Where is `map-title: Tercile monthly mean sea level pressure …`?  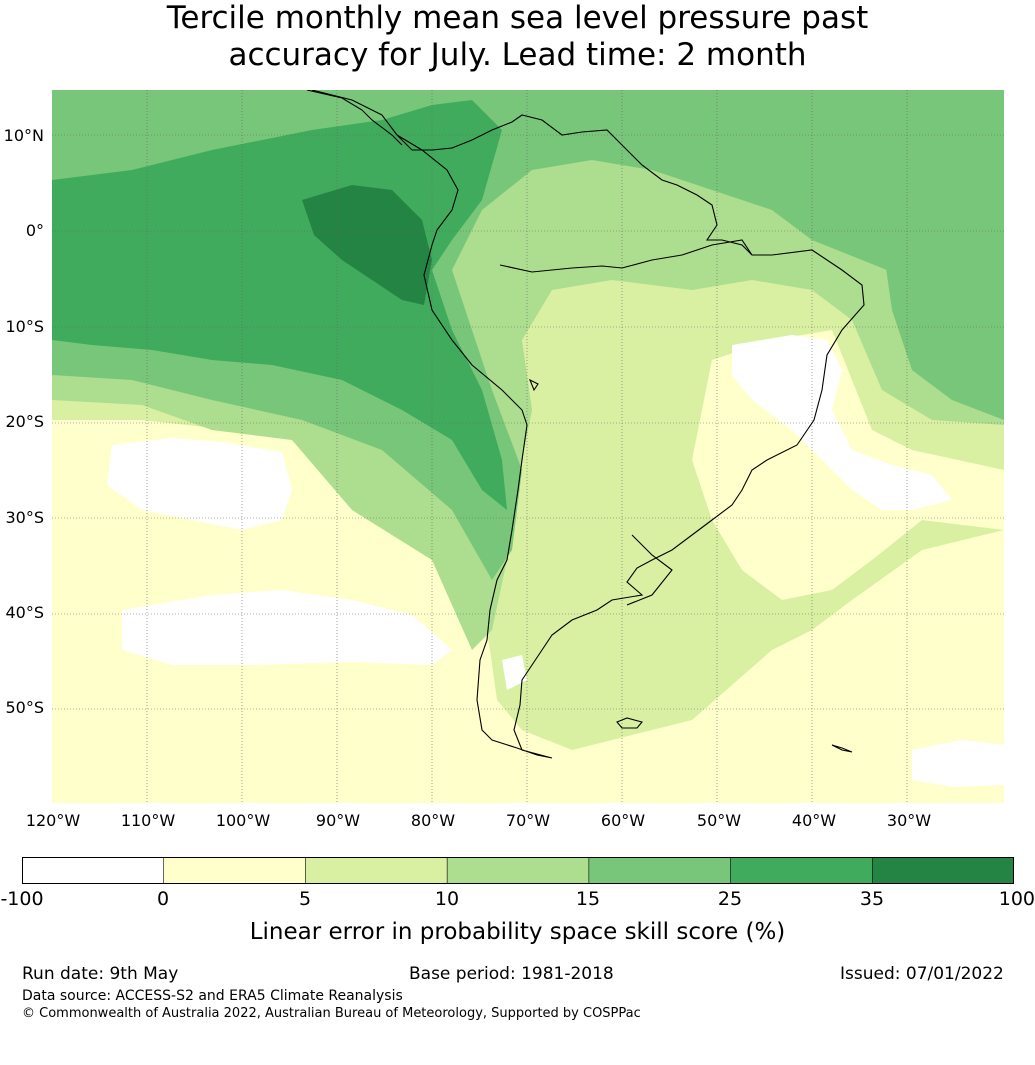
map-title: Tercile monthly mean sea level pressure … is located at coordinates (517, 37).